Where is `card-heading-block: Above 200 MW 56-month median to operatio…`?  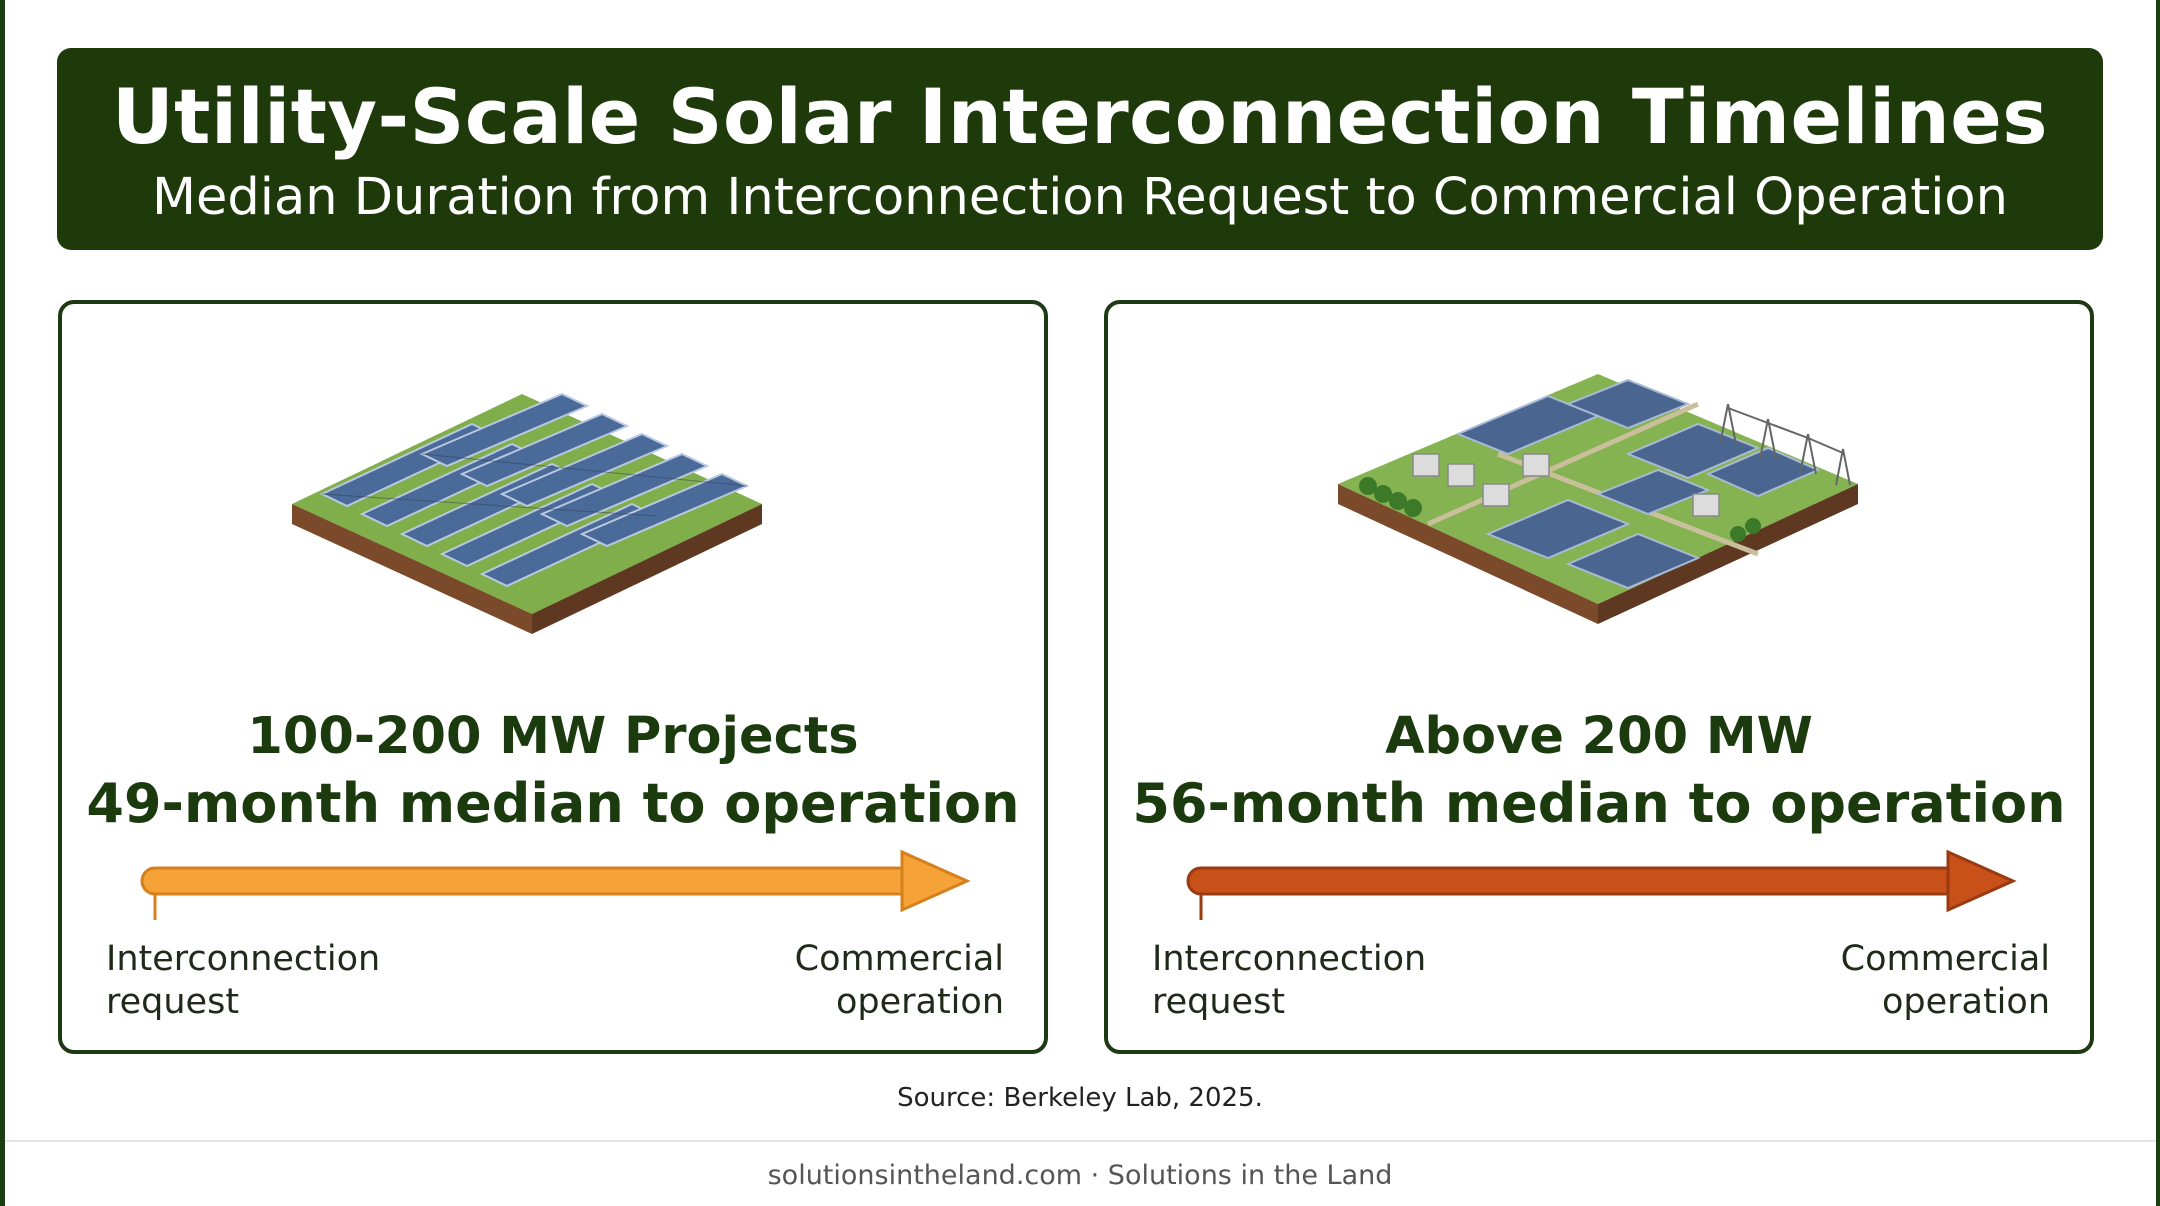 card-heading-block: Above 200 MW 56-month median to operatio… is located at coordinates (1599, 771).